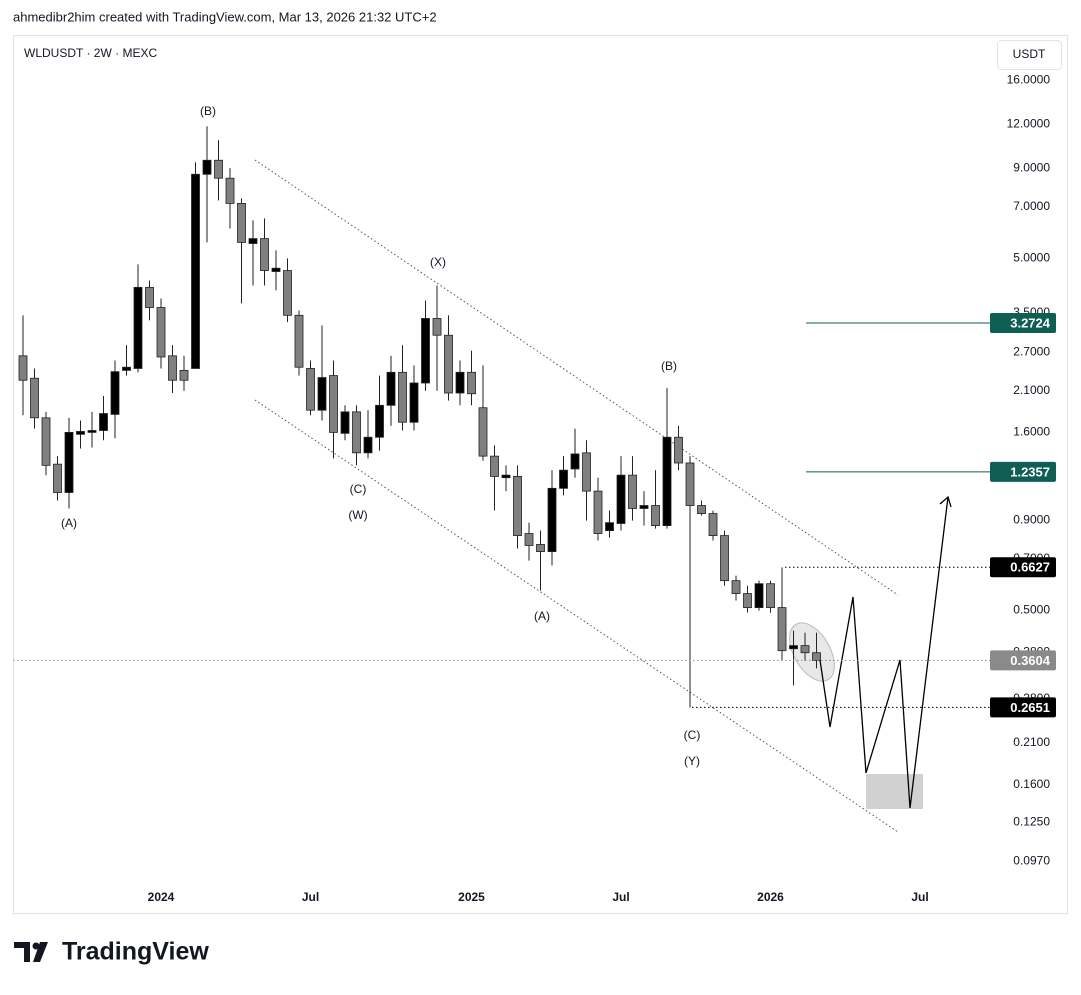 The height and width of the screenshot is (995, 1081). I want to click on y-tick-label: 5.0000, so click(1031, 257).